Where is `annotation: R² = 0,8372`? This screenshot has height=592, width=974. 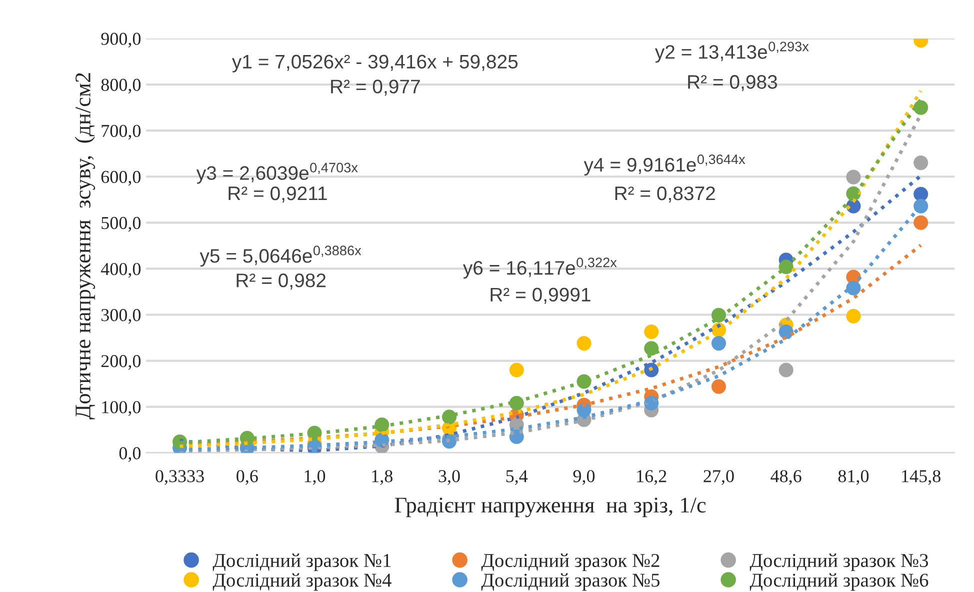 annotation: R² = 0,8372 is located at coordinates (665, 194).